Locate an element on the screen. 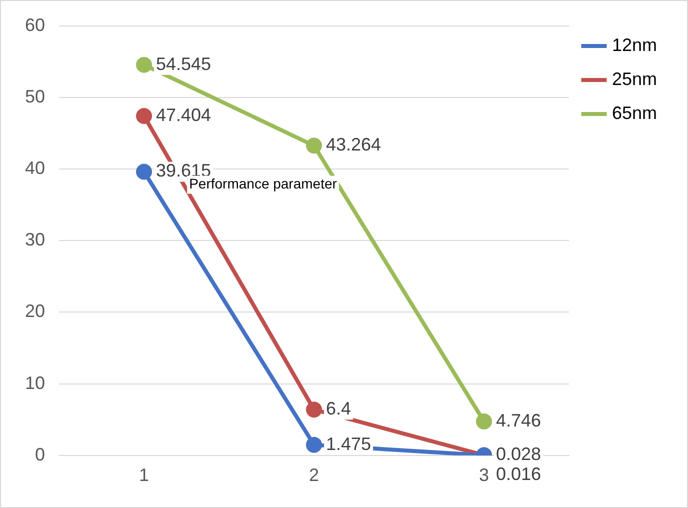 Image resolution: width=688 pixels, height=508 pixels. data-label: 0.028 is located at coordinates (519, 454).